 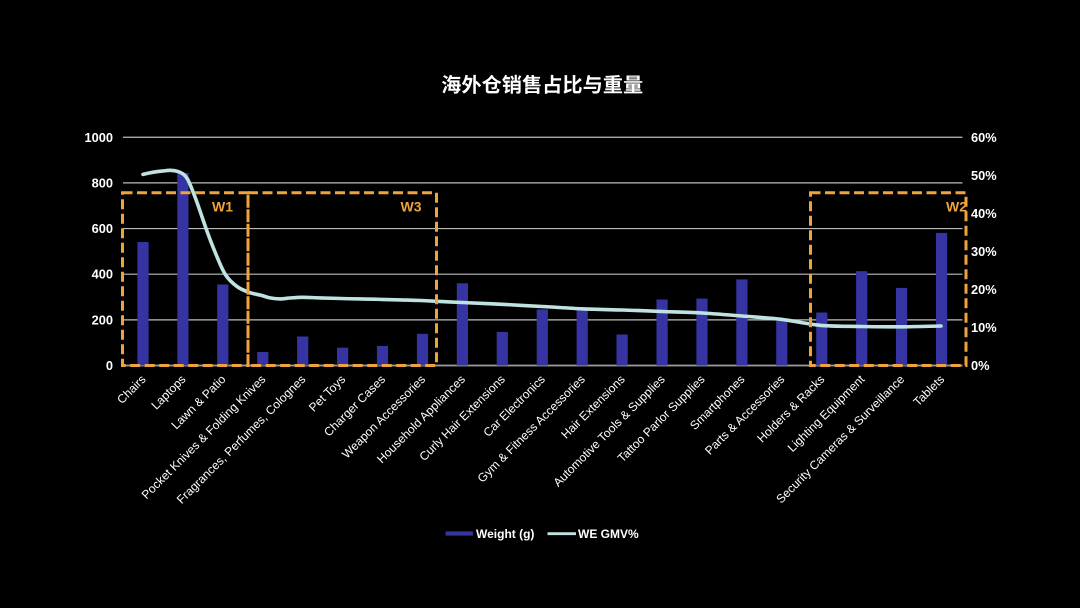 I want to click on svg-text: 400, so click(x=102, y=274).